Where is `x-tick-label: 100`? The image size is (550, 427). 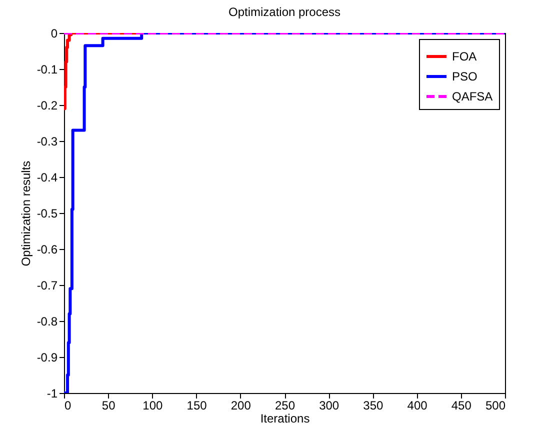 x-tick-label: 100 is located at coordinates (153, 405).